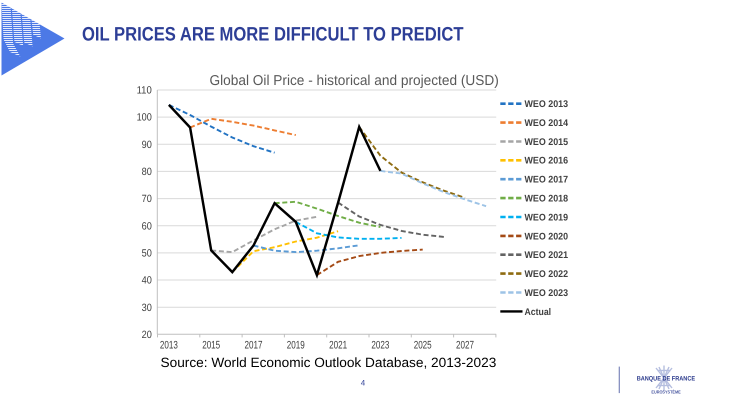 This screenshot has width=730, height=410. What do you see at coordinates (147, 145) in the screenshot?
I see `svg-text: 90` at bounding box center [147, 145].